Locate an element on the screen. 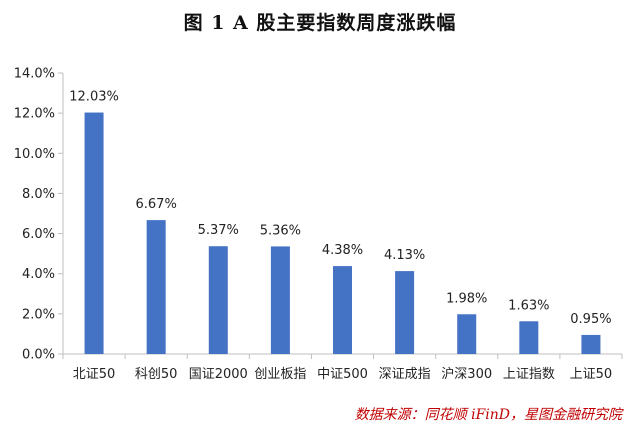 The width and height of the screenshot is (640, 430). data-label: 4.13% is located at coordinates (404, 255).